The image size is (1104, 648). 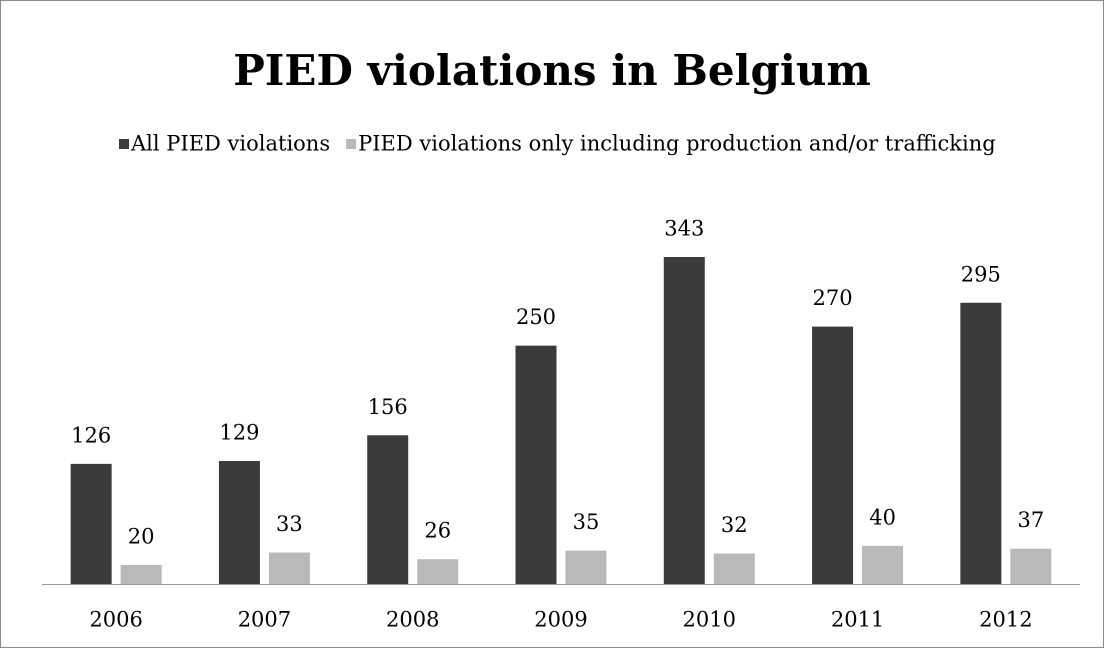 I want to click on legend-label: All PIED violations, so click(x=230, y=144).